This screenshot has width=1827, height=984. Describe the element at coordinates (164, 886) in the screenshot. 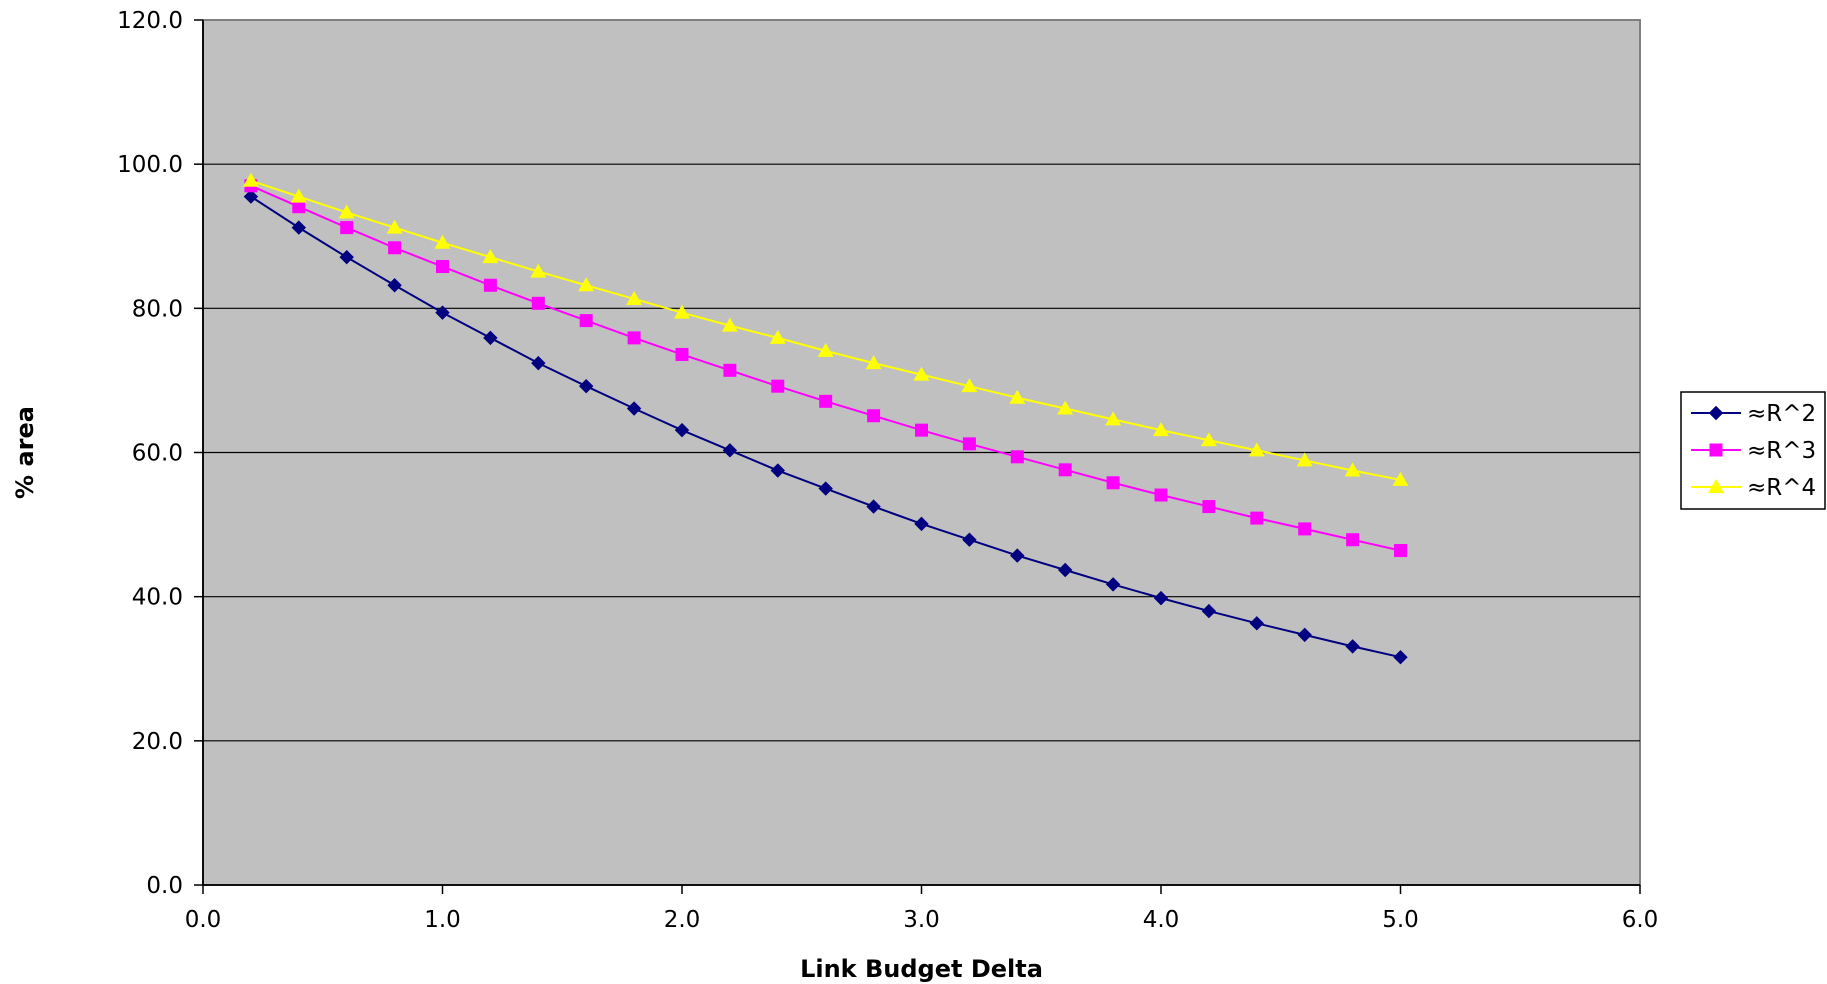

I see `y-tick-label: 0.0` at that location.